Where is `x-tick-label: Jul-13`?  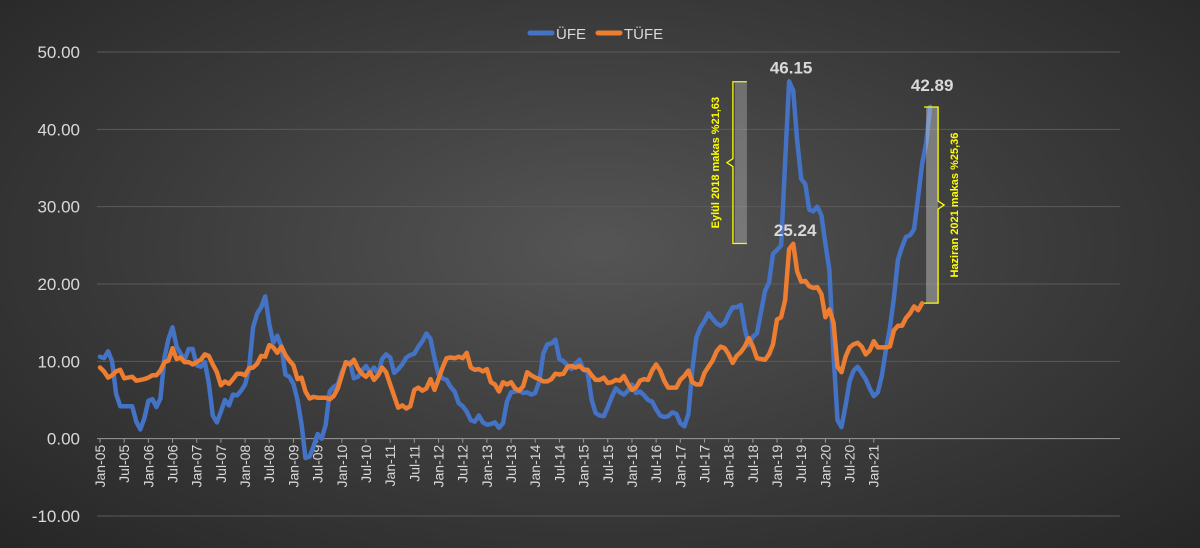 x-tick-label: Jul-13 is located at coordinates (511, 463).